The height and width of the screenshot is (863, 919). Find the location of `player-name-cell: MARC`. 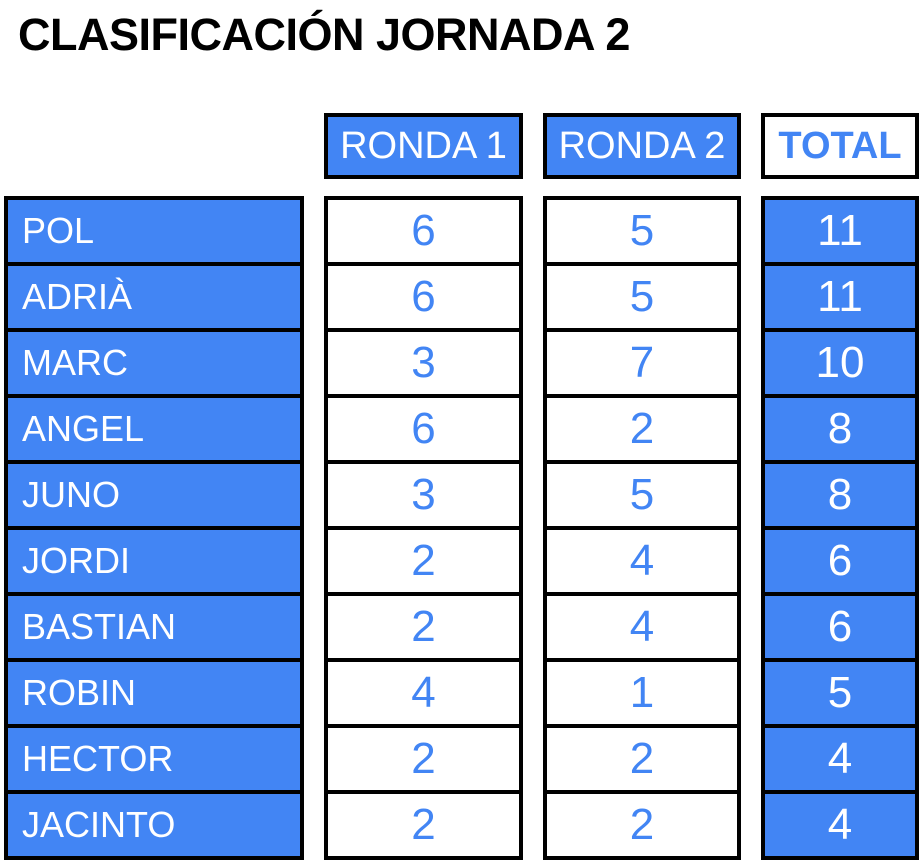

player-name-cell: MARC is located at coordinates (154, 363).